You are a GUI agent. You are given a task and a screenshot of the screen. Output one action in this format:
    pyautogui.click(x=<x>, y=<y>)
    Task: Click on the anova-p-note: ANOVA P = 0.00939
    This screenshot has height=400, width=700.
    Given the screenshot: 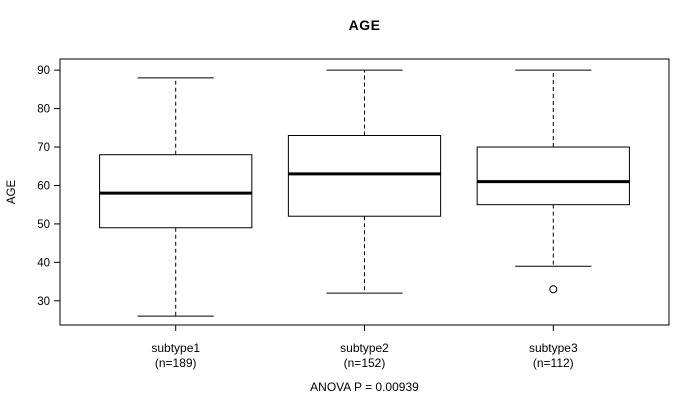 What is the action you would take?
    pyautogui.click(x=364, y=387)
    